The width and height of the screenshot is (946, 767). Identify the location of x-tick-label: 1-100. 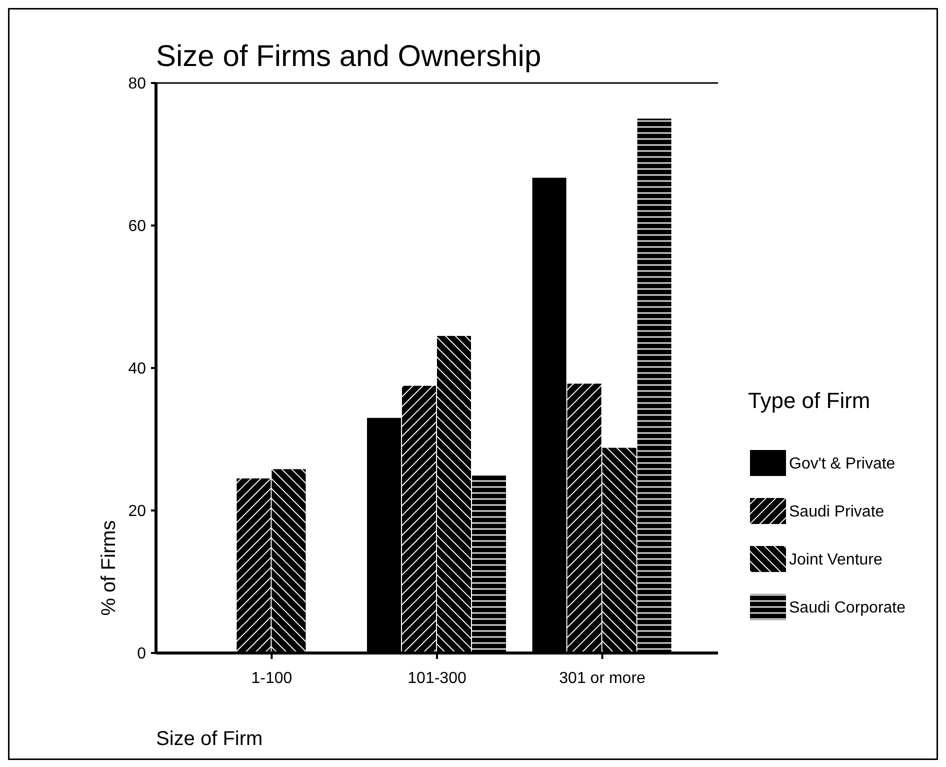
(271, 678).